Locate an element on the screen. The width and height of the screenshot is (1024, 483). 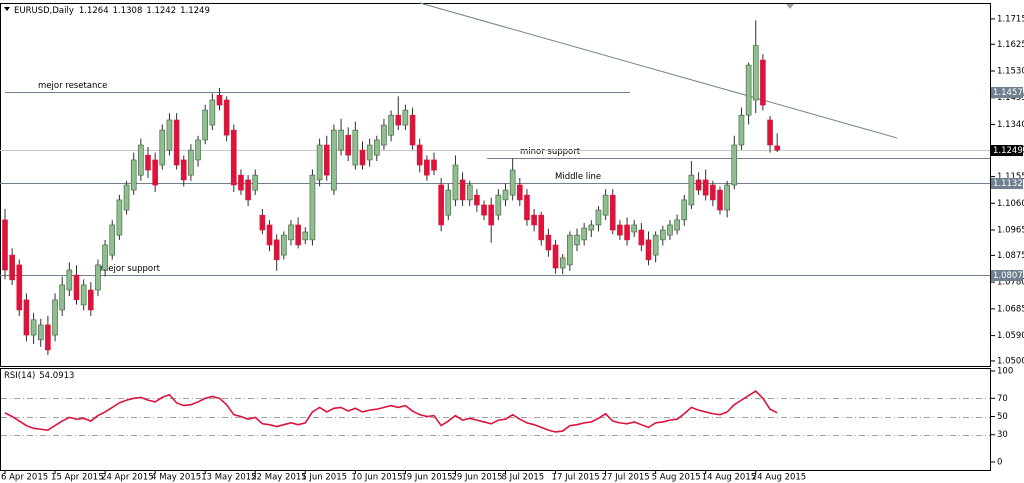
x-tick-label: 27 Jul 2015 is located at coordinates (626, 478).